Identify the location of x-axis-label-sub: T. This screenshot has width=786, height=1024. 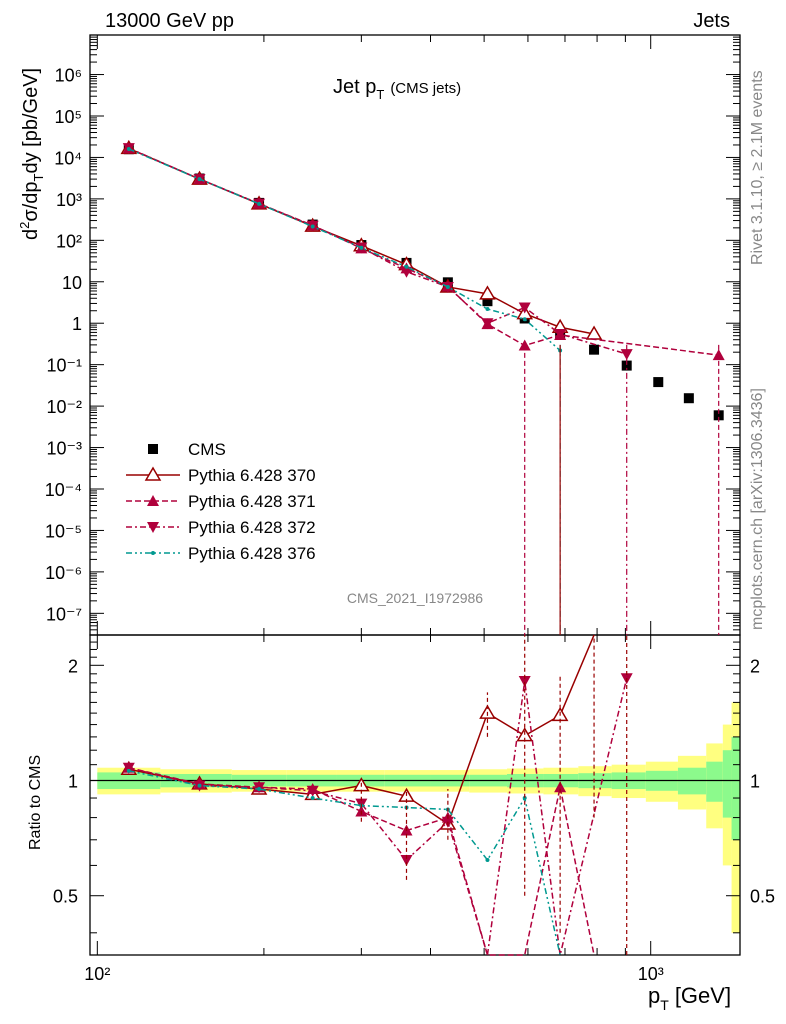
(664, 1005).